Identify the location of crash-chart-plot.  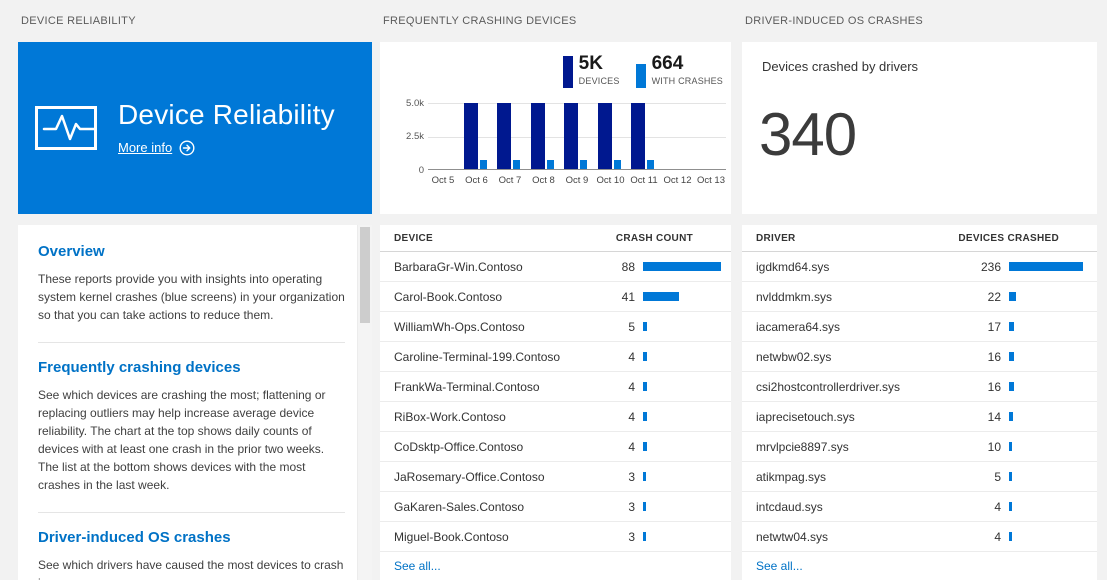
(577, 136).